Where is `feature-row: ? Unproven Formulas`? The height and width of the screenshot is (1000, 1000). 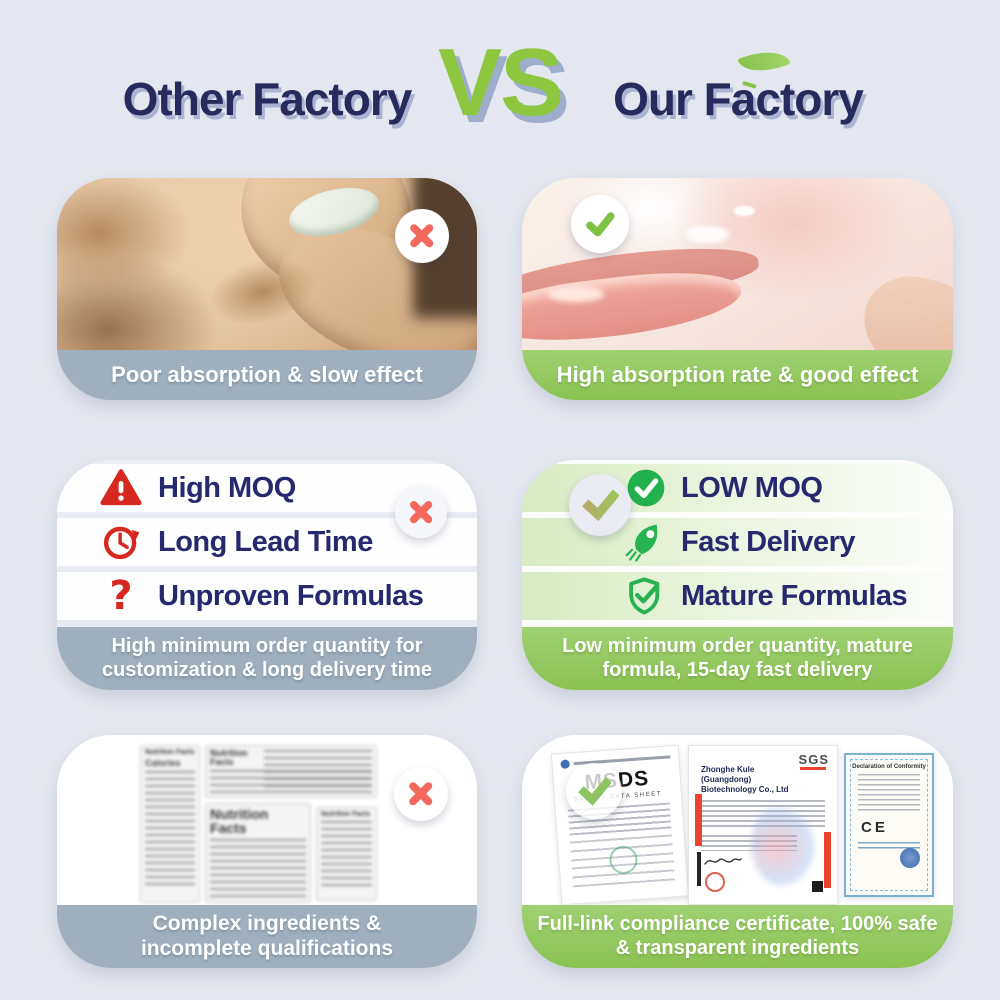 feature-row: ? Unproven Formulas is located at coordinates (267, 596).